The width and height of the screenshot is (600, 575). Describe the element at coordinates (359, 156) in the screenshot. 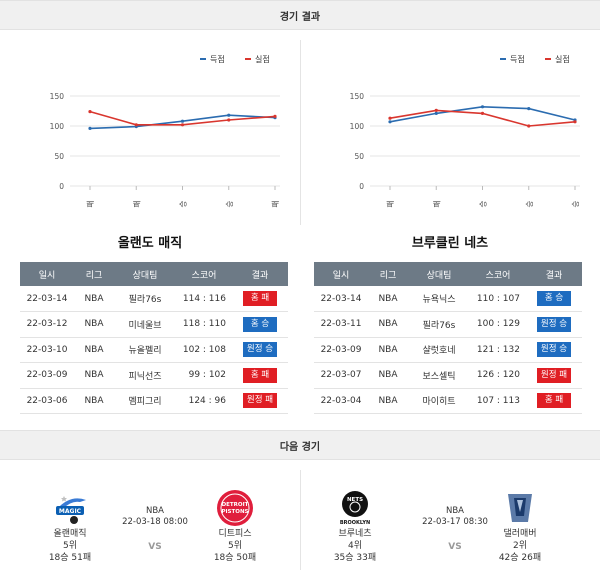

I see `y-tick-label: 50` at that location.